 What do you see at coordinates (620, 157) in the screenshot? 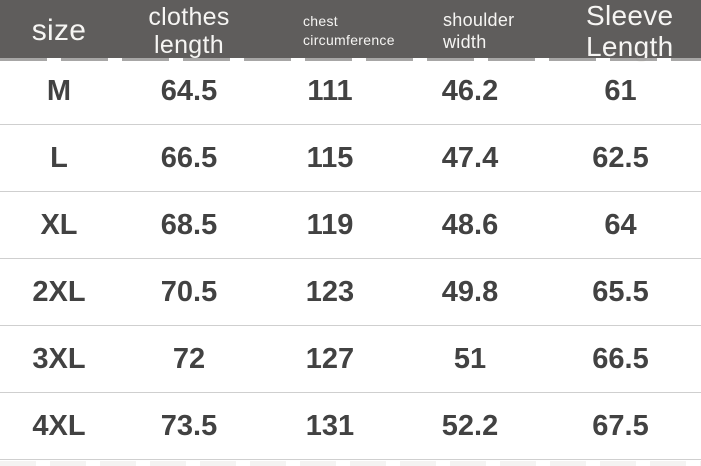
I see `cell-sleeve-length: 62.5` at bounding box center [620, 157].